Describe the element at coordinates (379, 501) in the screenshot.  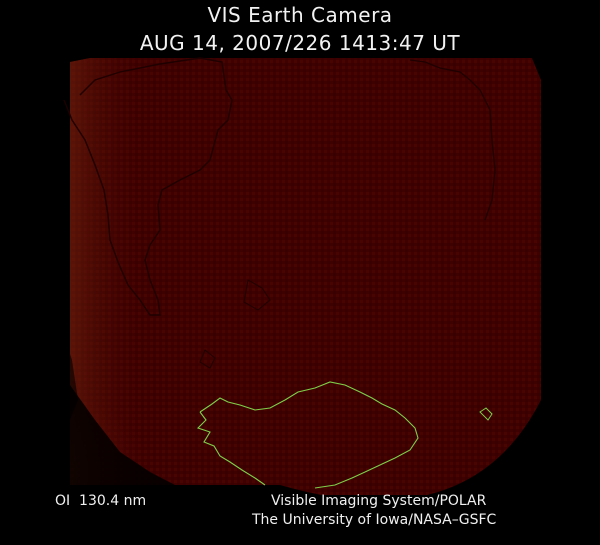
I see `credit-line-1: Visible Imaging System/POLAR` at that location.